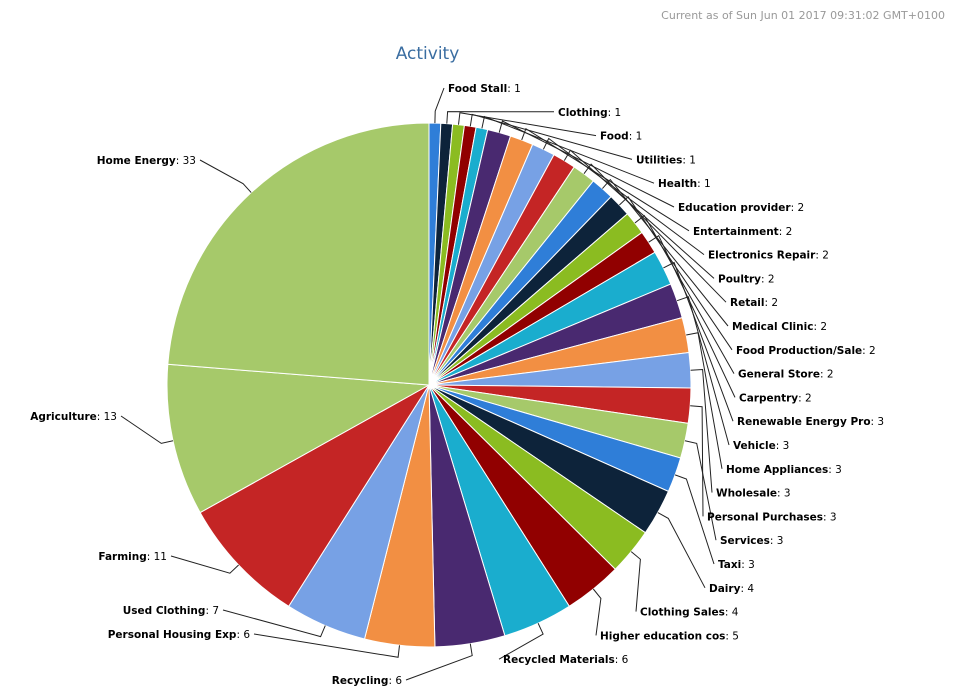  I want to click on connector-personal-housing-exp, so click(326, 645).